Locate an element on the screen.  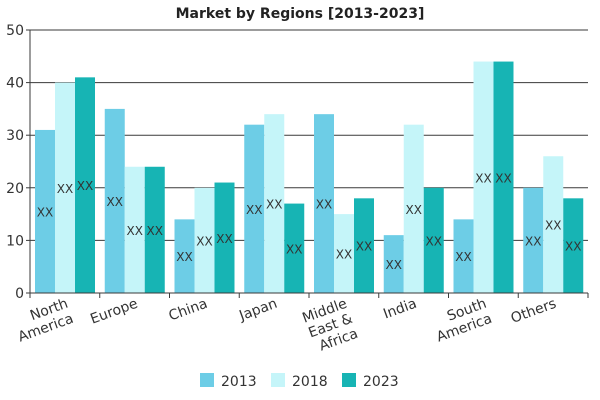
legend-swatch-2023 is located at coordinates (349, 380).